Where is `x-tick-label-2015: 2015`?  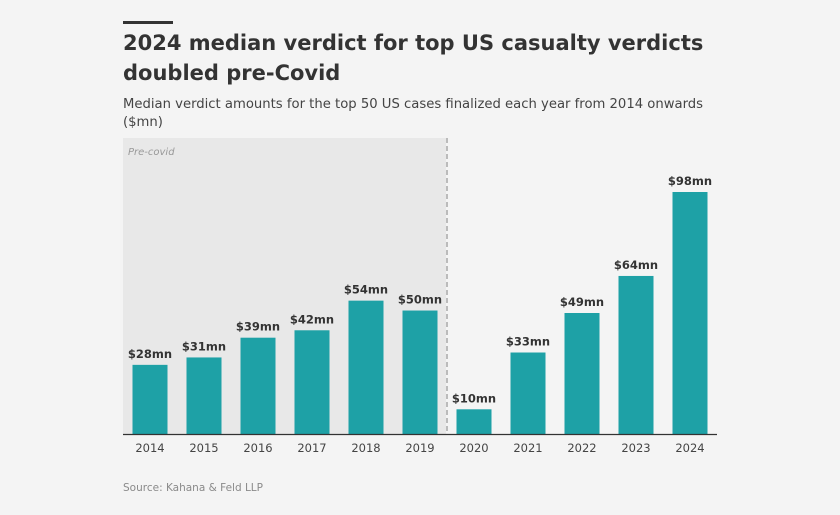 x-tick-label-2015: 2015 is located at coordinates (203, 448).